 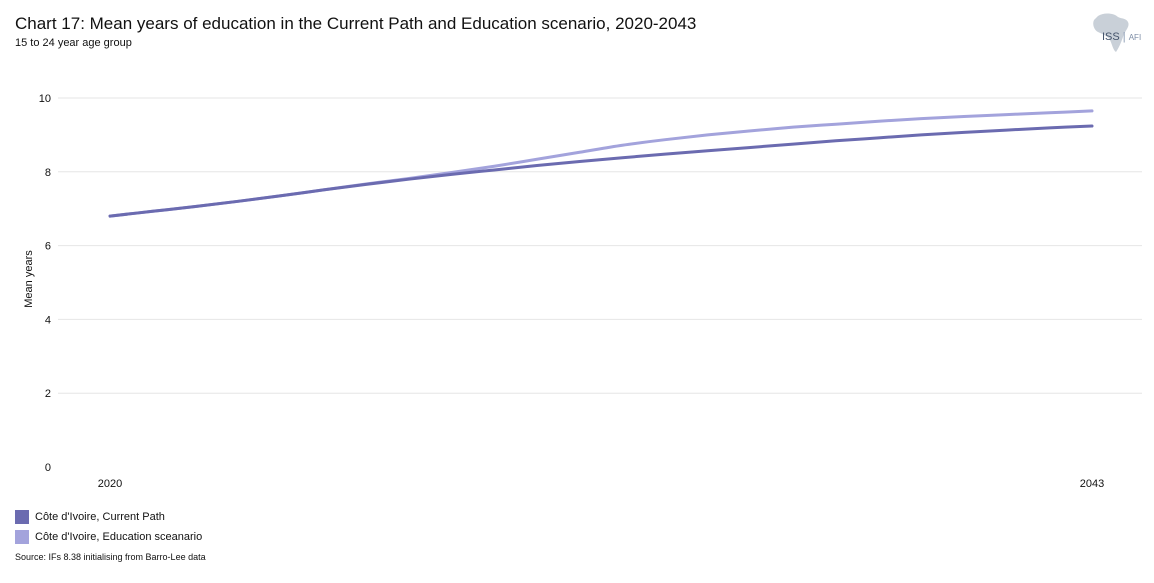 What do you see at coordinates (48, 468) in the screenshot?
I see `y-tick-label: 0` at bounding box center [48, 468].